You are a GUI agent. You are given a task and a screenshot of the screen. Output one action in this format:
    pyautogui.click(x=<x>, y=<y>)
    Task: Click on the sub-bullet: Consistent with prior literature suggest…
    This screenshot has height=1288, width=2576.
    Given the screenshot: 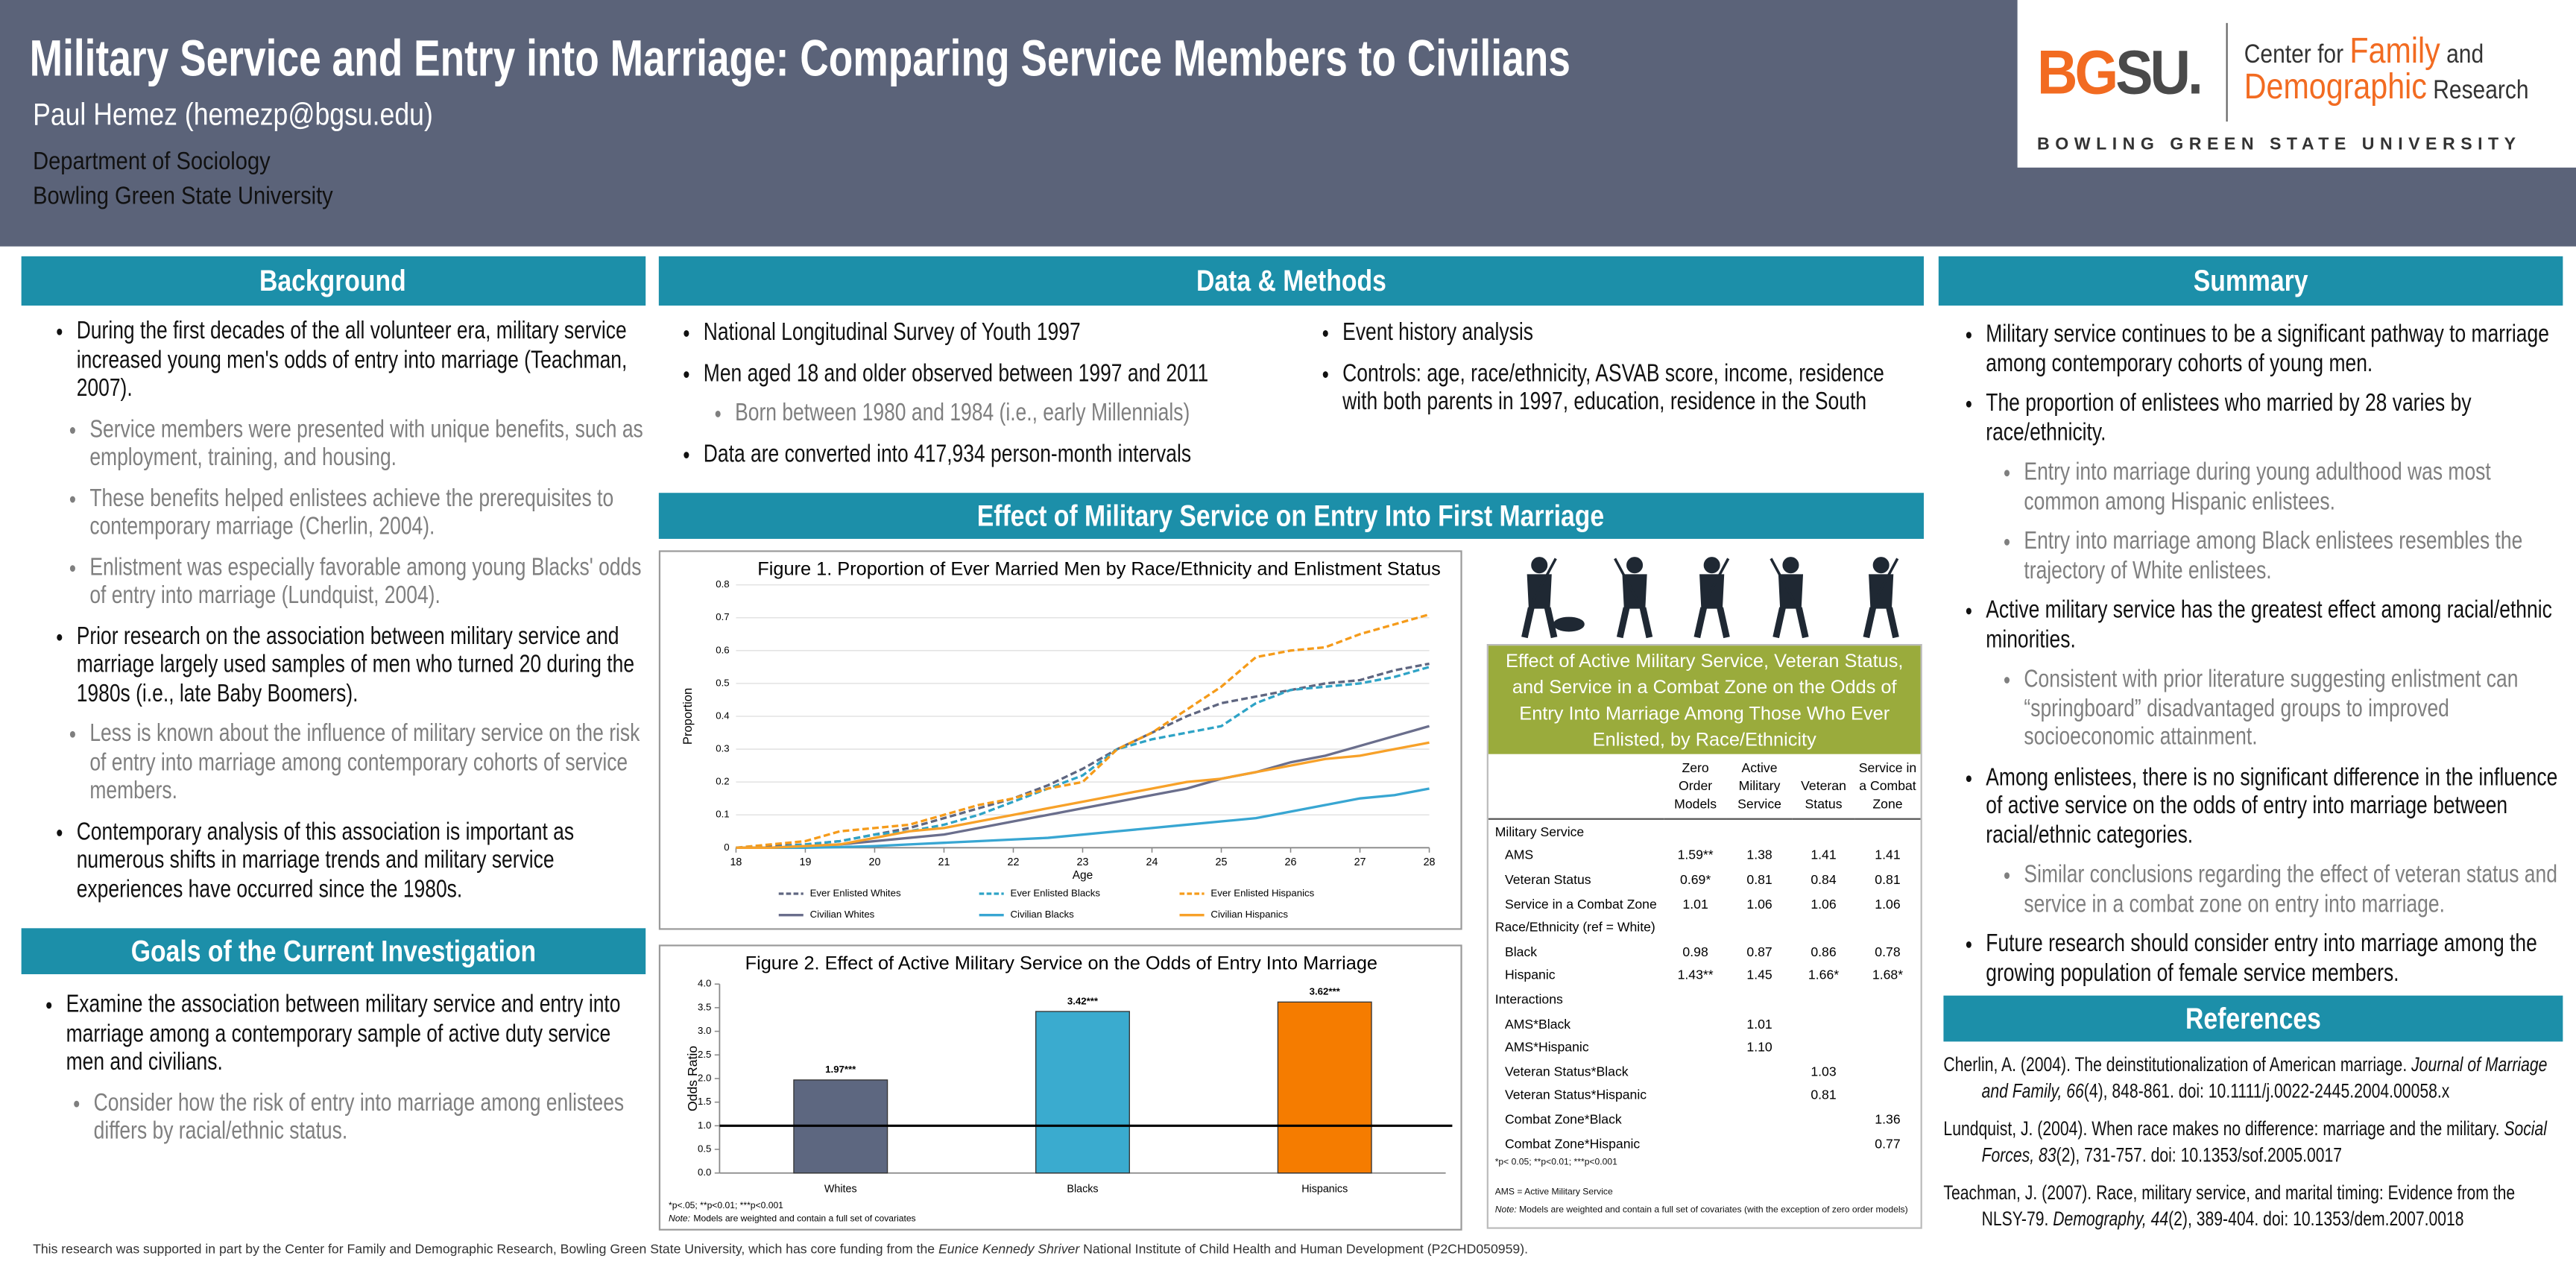 What is the action you would take?
    pyautogui.click(x=2293, y=709)
    